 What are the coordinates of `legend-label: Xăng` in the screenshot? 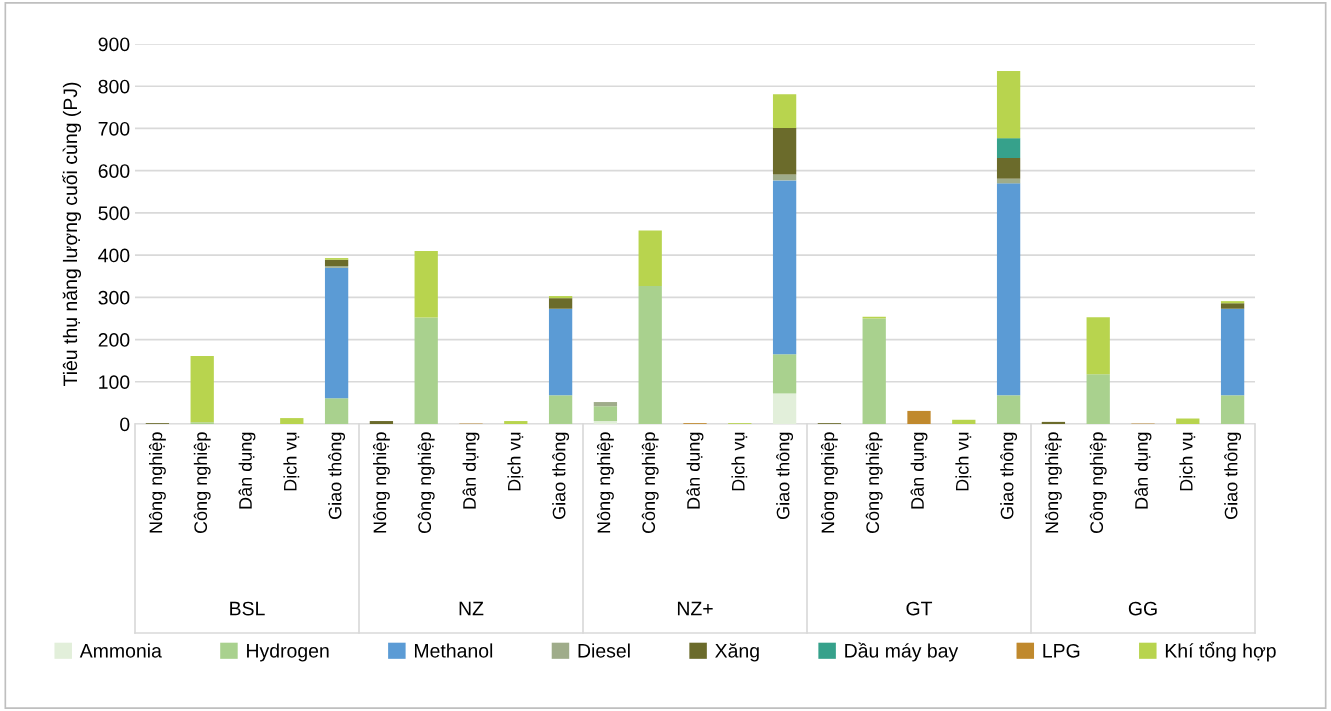 It's located at (737, 652).